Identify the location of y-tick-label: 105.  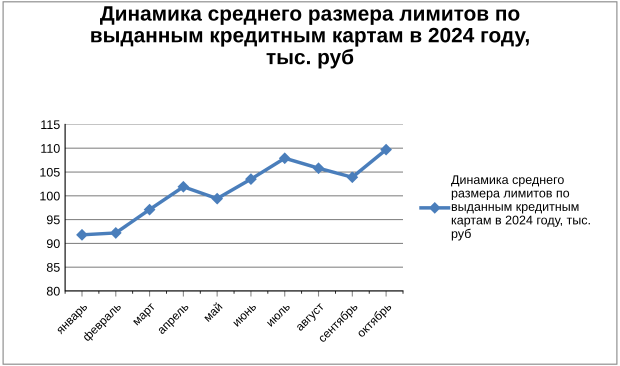
(50, 172).